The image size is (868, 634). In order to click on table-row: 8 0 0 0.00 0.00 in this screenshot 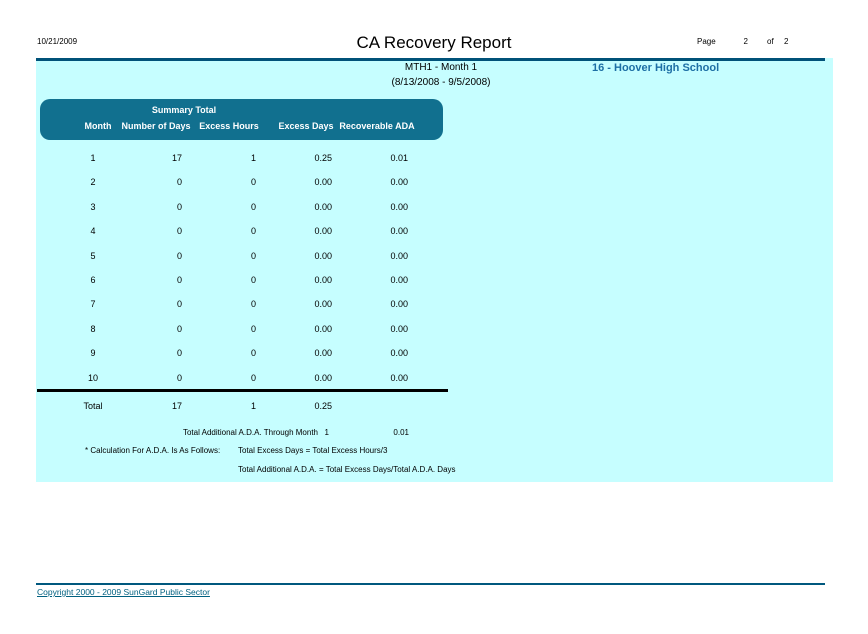, I will do `click(241, 329)`.